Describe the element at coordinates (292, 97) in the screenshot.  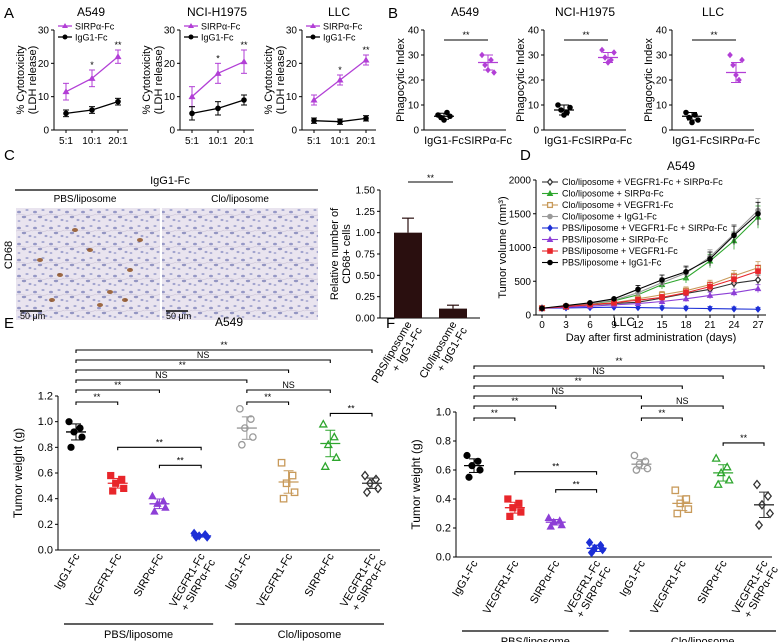
I see `y-tick-label: 10` at that location.